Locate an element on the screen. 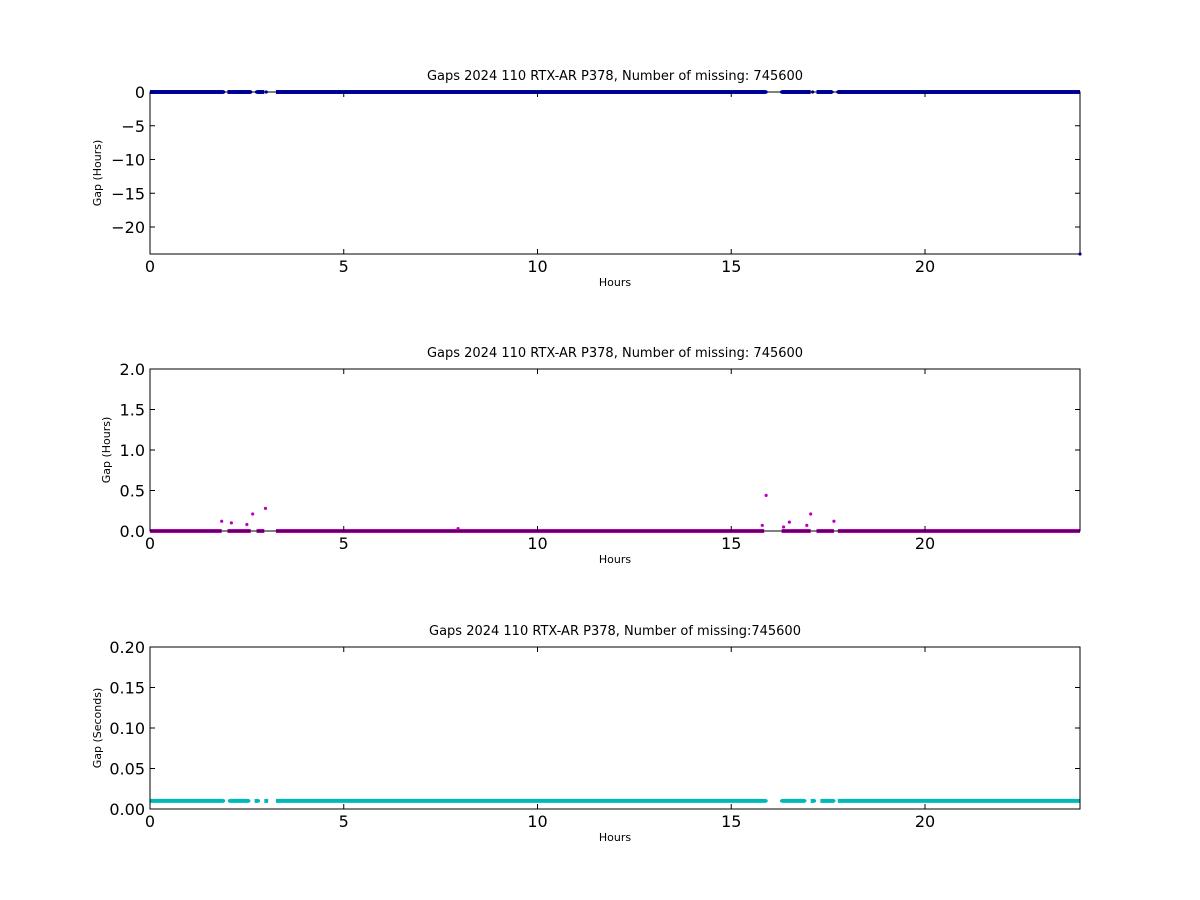  y-tick-label: 0.5 is located at coordinates (132, 491).